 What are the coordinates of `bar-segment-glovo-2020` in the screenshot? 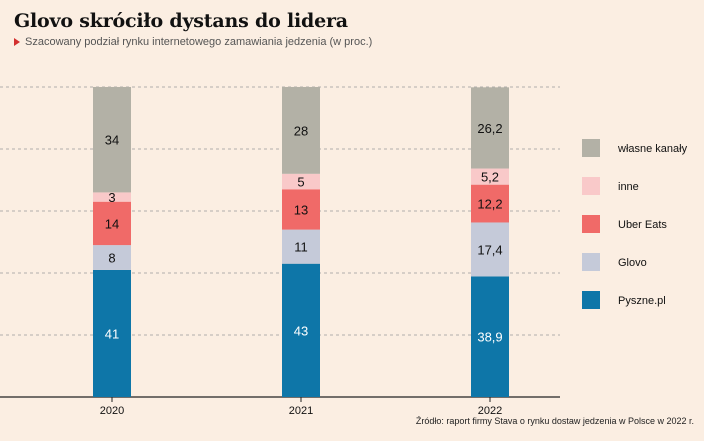 It's located at (112, 257).